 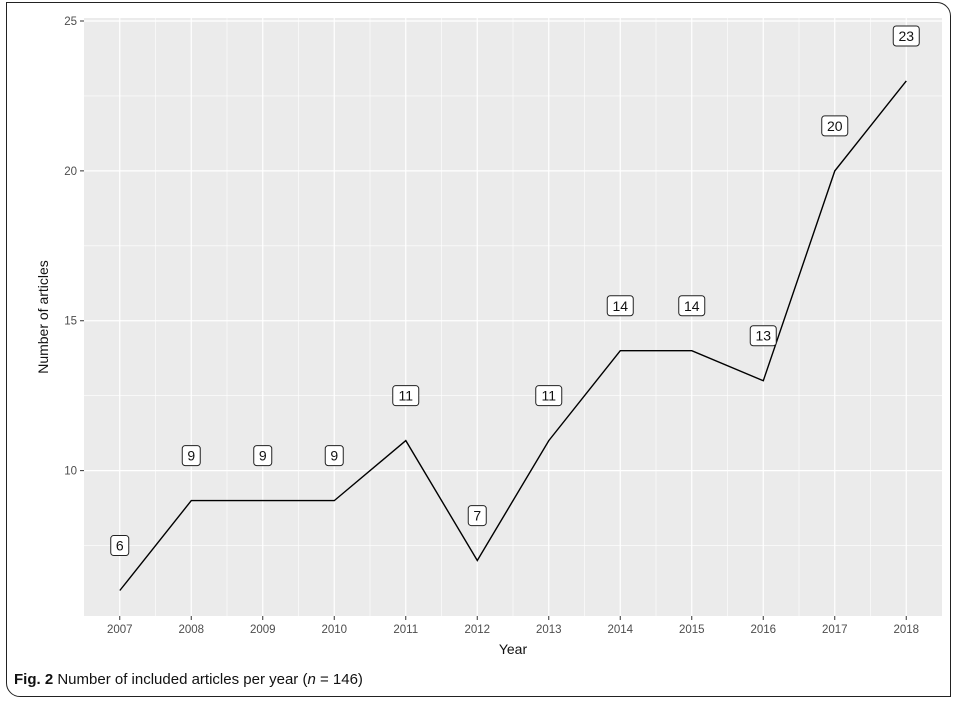 I want to click on data-label: 20, so click(x=835, y=126).